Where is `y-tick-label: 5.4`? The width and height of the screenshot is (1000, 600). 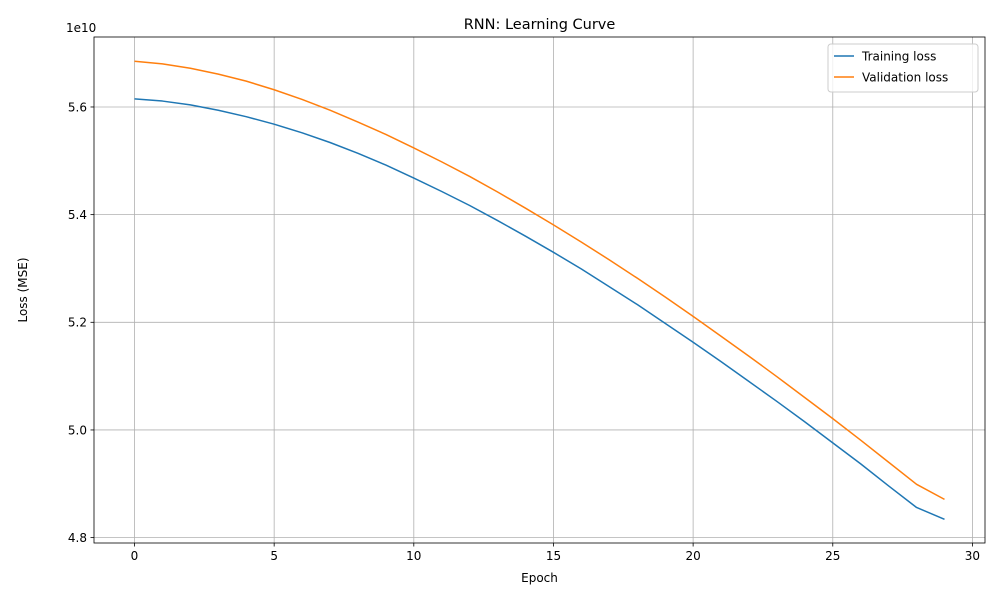
y-tick-label: 5.4 is located at coordinates (77, 215).